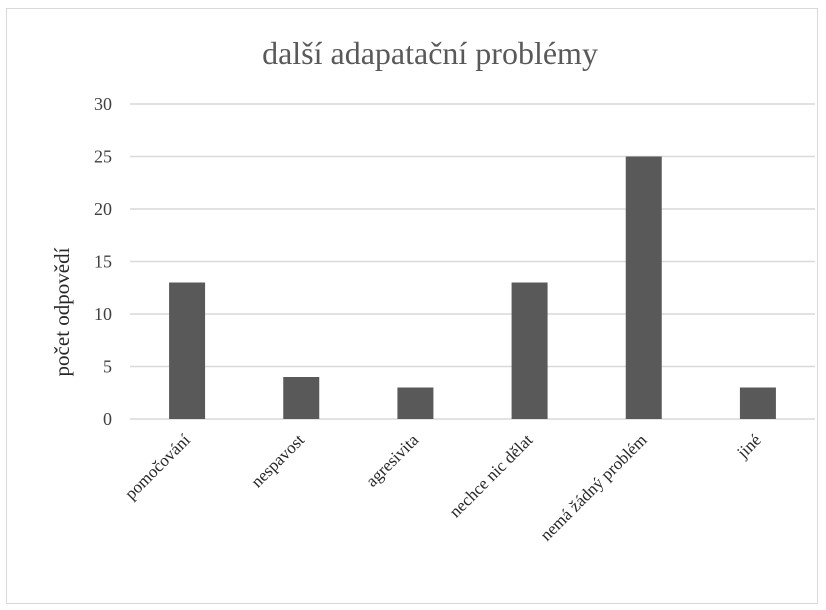 This screenshot has height=610, width=826. I want to click on chart-title: další adapatační problémy, so click(430, 53).